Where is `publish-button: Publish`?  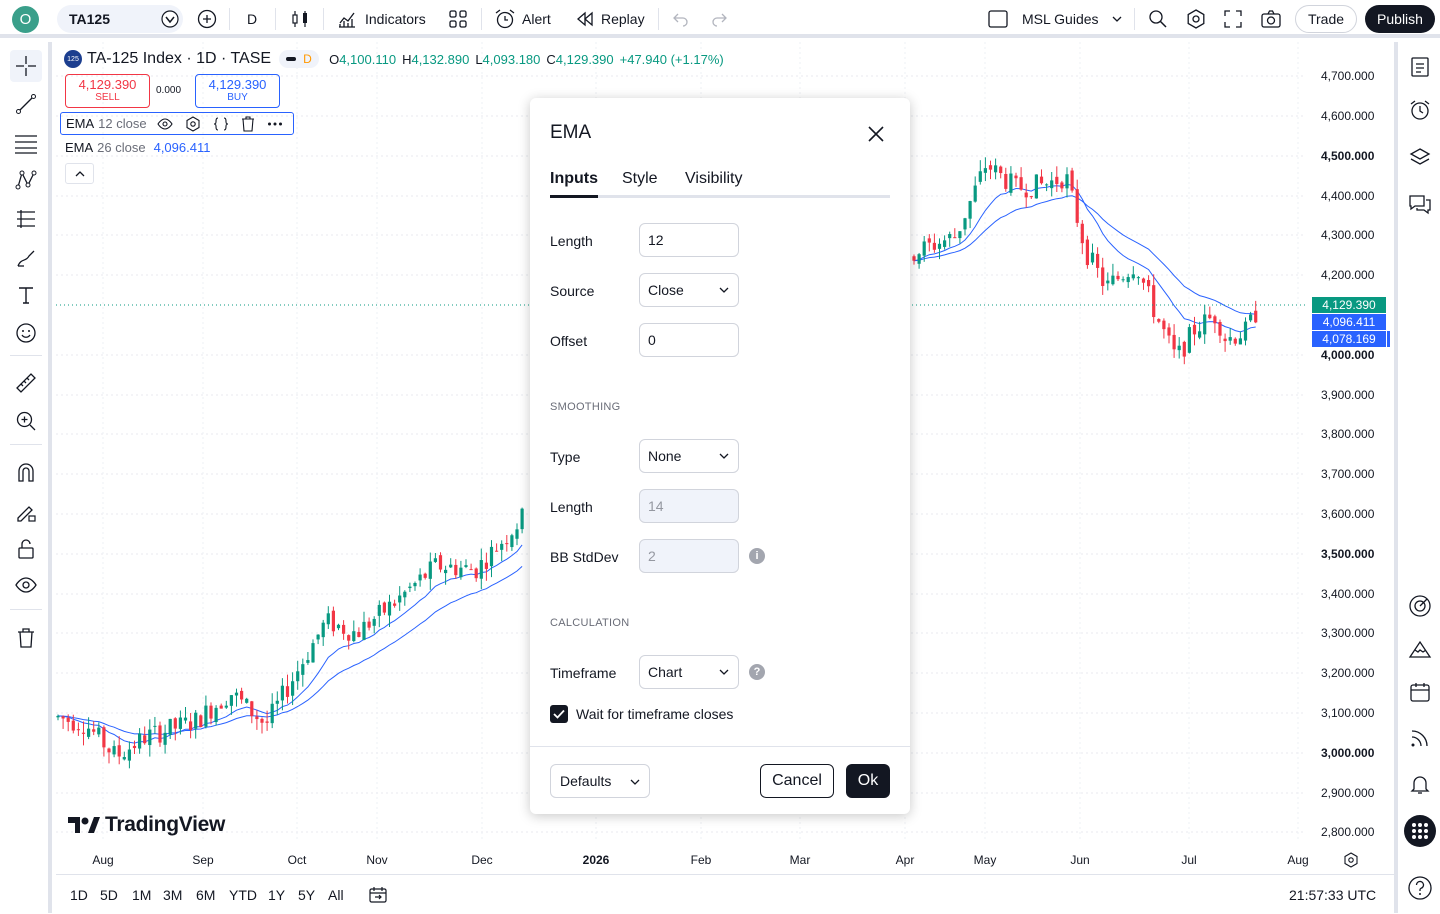 publish-button: Publish is located at coordinates (1400, 19).